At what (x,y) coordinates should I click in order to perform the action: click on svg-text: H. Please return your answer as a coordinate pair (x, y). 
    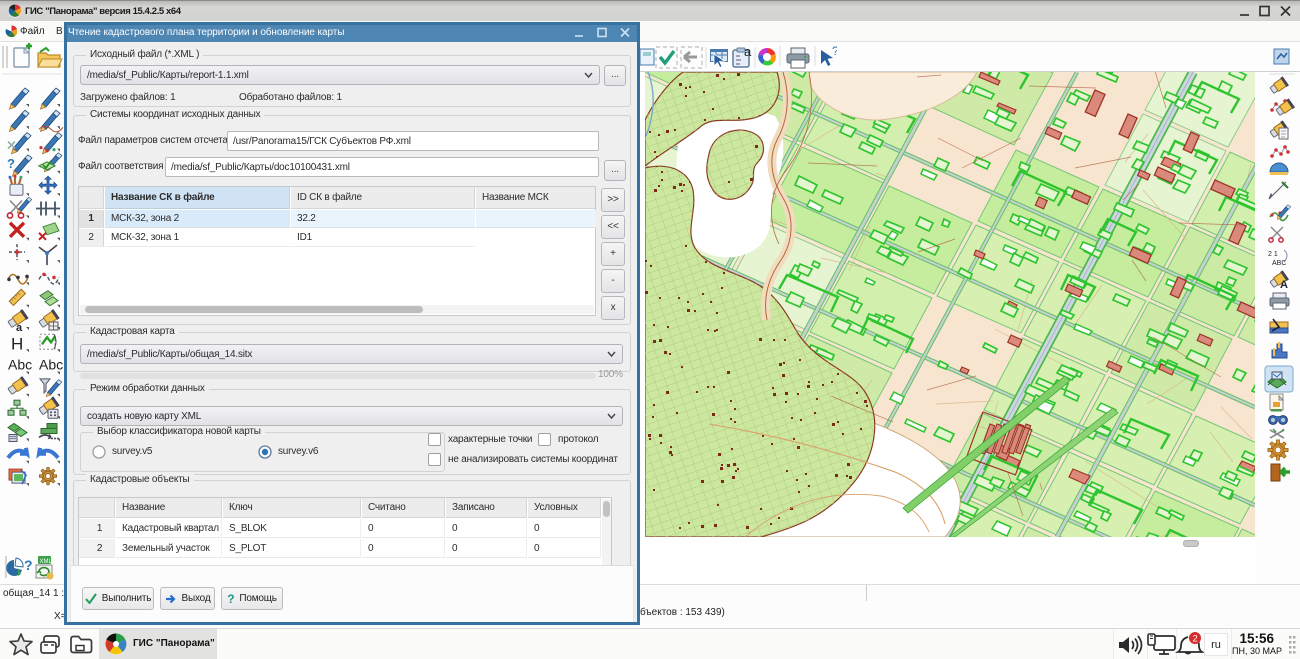
    Looking at the image, I should click on (17, 343).